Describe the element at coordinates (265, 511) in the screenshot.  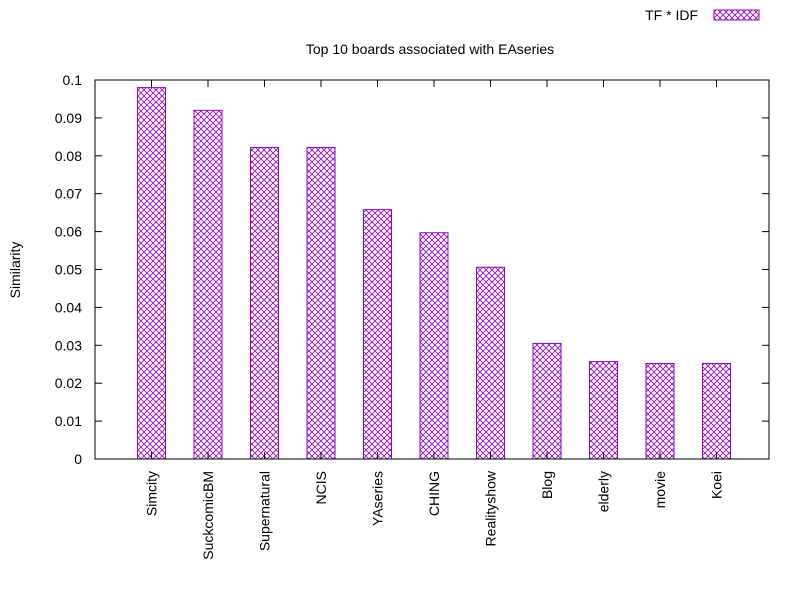
I see `x-tick-label-supernatural: Supernatural` at that location.